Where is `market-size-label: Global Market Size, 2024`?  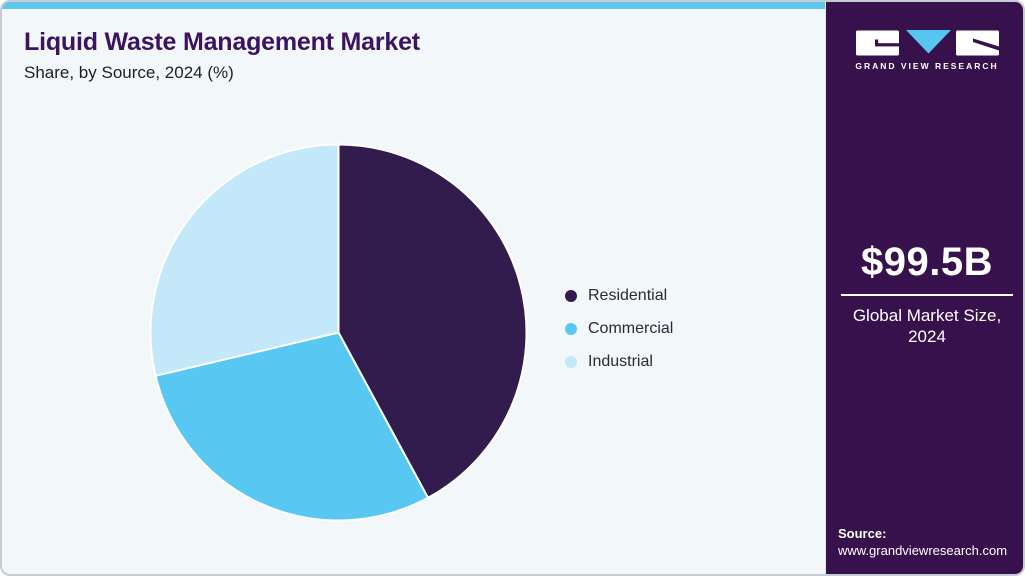 market-size-label: Global Market Size, 2024 is located at coordinates (924, 326).